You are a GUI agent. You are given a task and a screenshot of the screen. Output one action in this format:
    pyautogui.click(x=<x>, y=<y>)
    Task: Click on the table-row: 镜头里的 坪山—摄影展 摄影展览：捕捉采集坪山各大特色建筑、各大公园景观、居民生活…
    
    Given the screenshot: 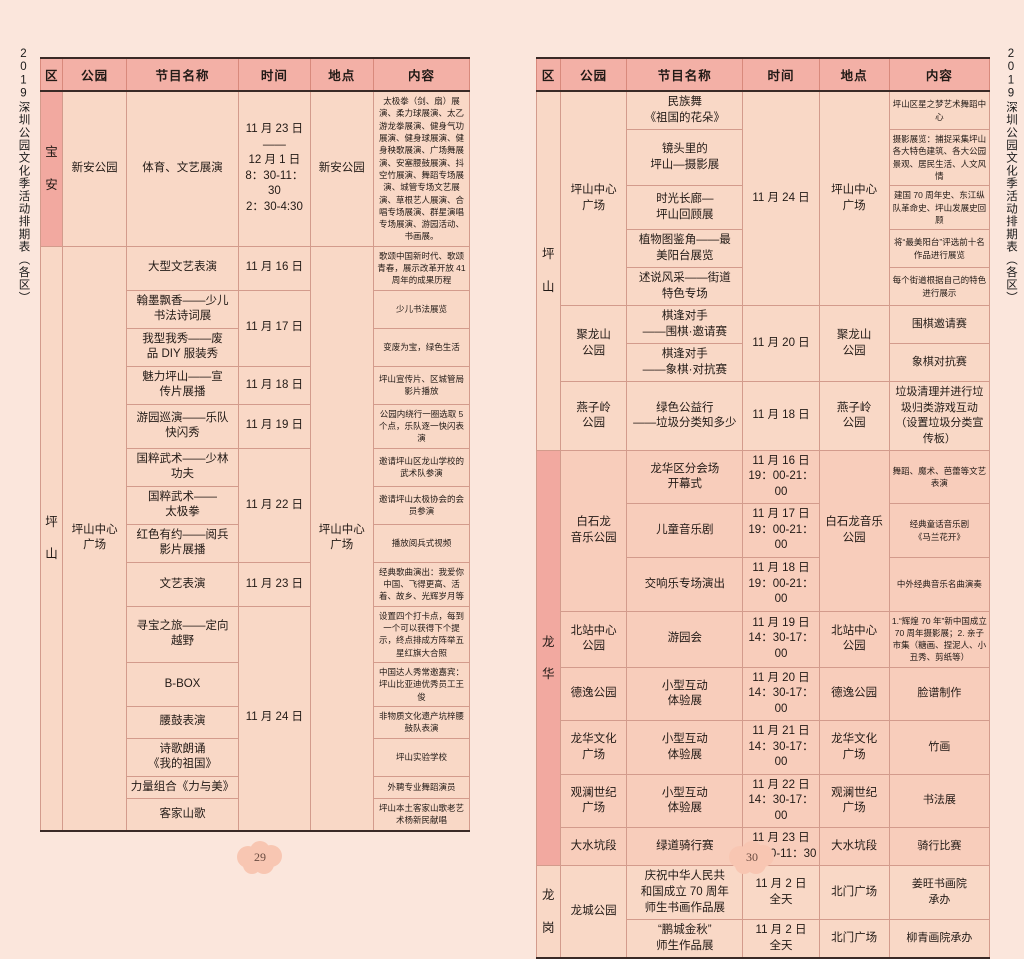 What is the action you would take?
    pyautogui.click(x=764, y=158)
    